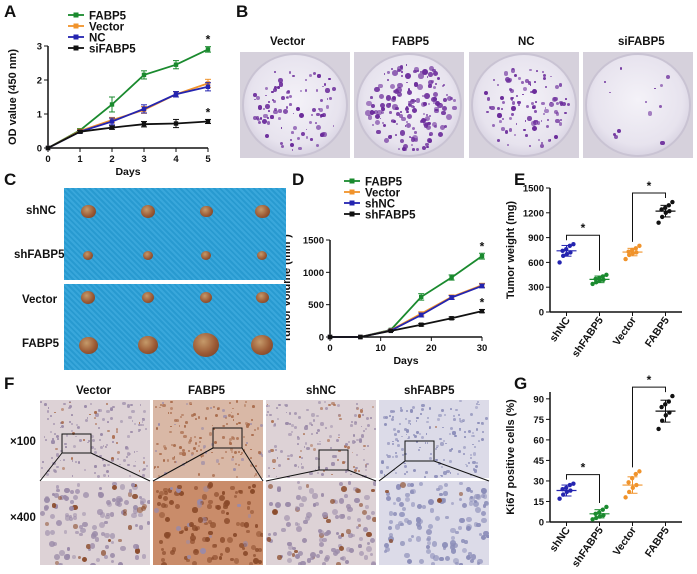 The height and width of the screenshot is (574, 697). Describe the element at coordinates (649, 380) in the screenshot. I see `chart-g-star-1: *` at that location.